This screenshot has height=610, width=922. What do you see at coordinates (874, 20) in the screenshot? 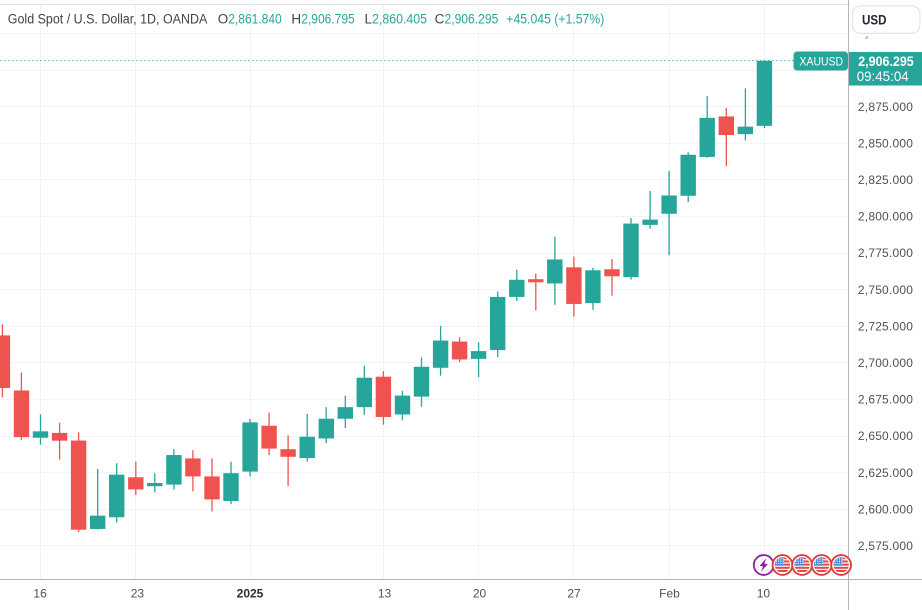
I see `svg-text: USD` at bounding box center [874, 20].